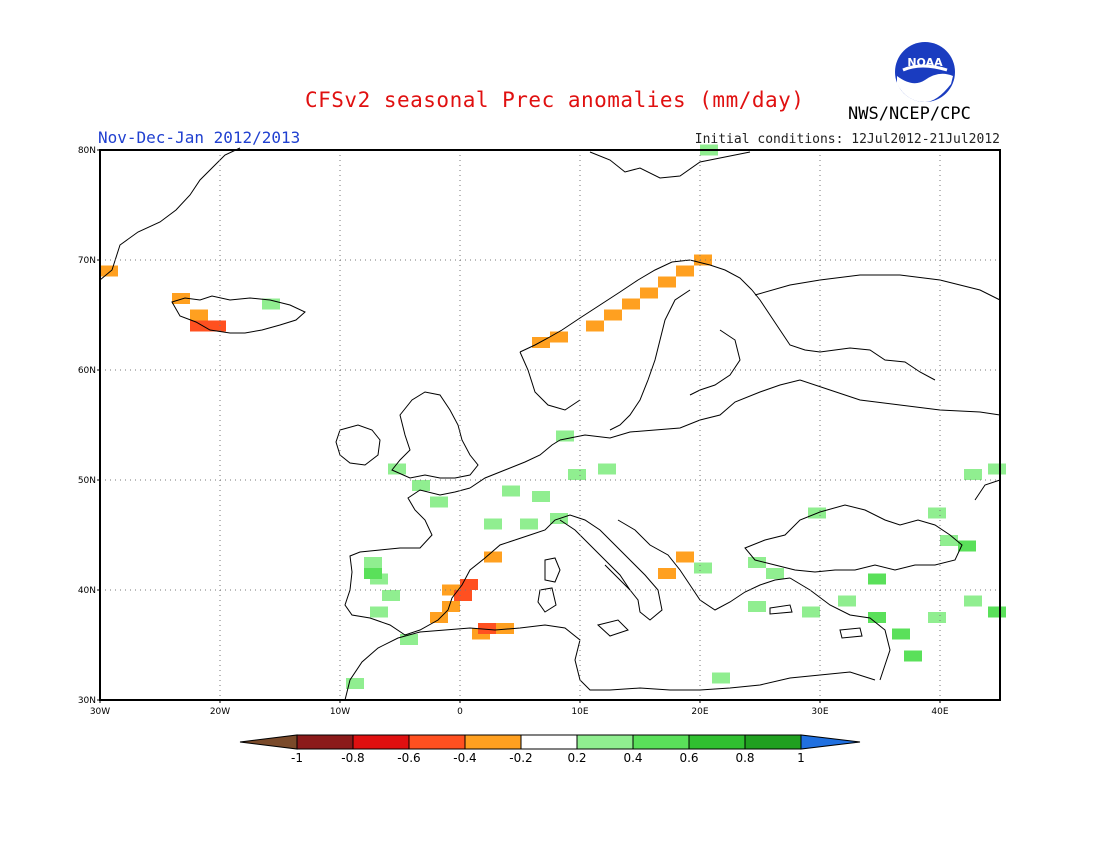 The image size is (1100, 850). Describe the element at coordinates (268, 742) in the screenshot. I see `legend-low-arrow` at that location.